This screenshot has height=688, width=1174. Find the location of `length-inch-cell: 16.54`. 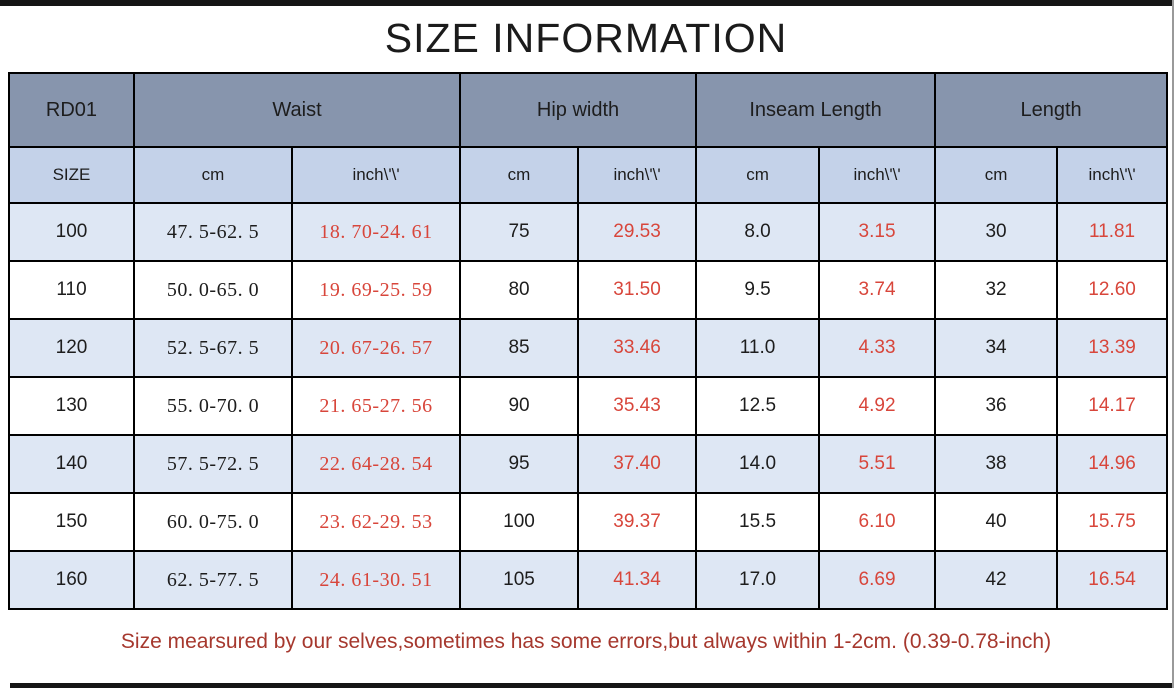

length-inch-cell: 16.54 is located at coordinates (1112, 580).